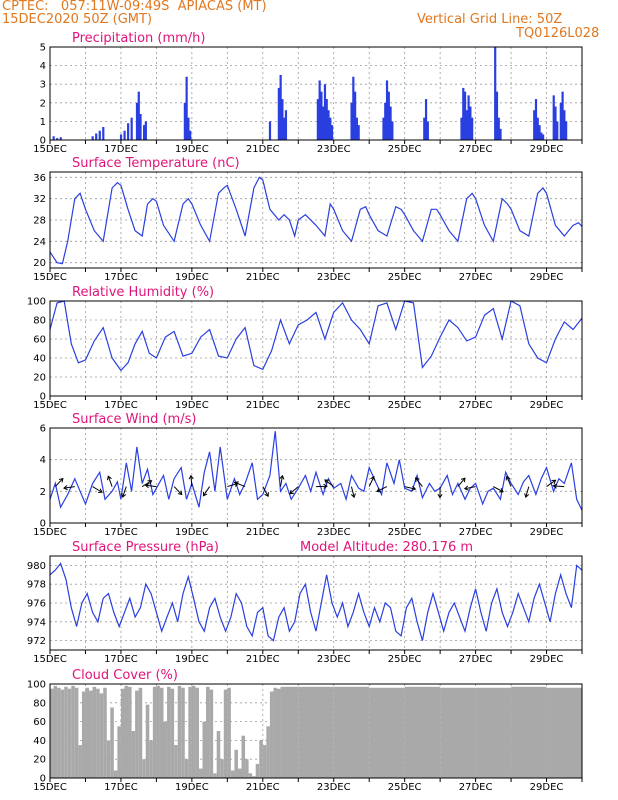 This screenshot has width=618, height=800. I want to click on model-altitude: Model Altitude: 280.176 m, so click(386, 547).